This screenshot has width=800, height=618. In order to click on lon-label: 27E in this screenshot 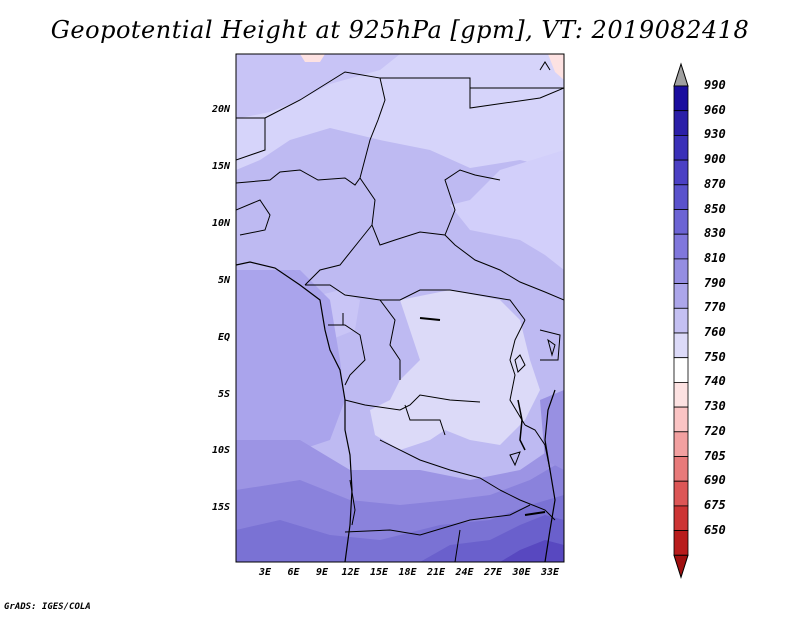, I will do `click(493, 572)`.